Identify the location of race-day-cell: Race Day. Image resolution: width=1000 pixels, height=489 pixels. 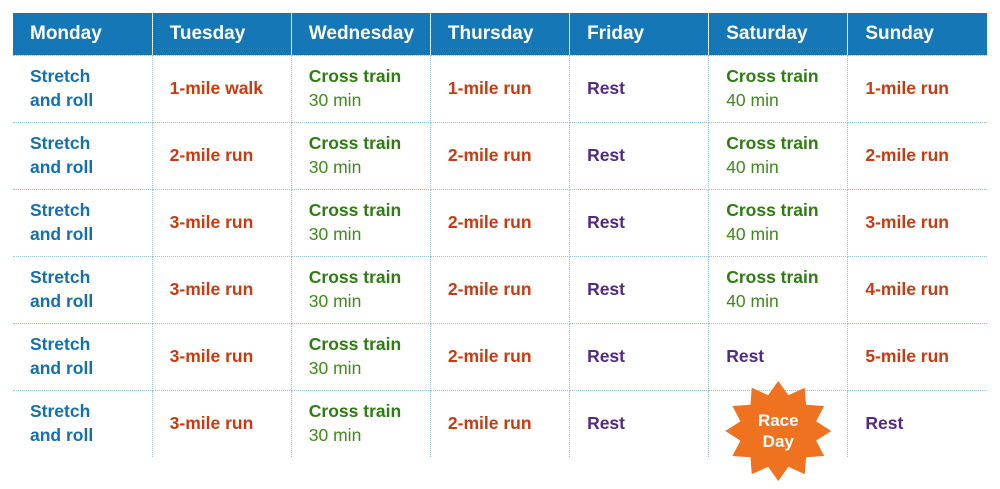
(778, 431).